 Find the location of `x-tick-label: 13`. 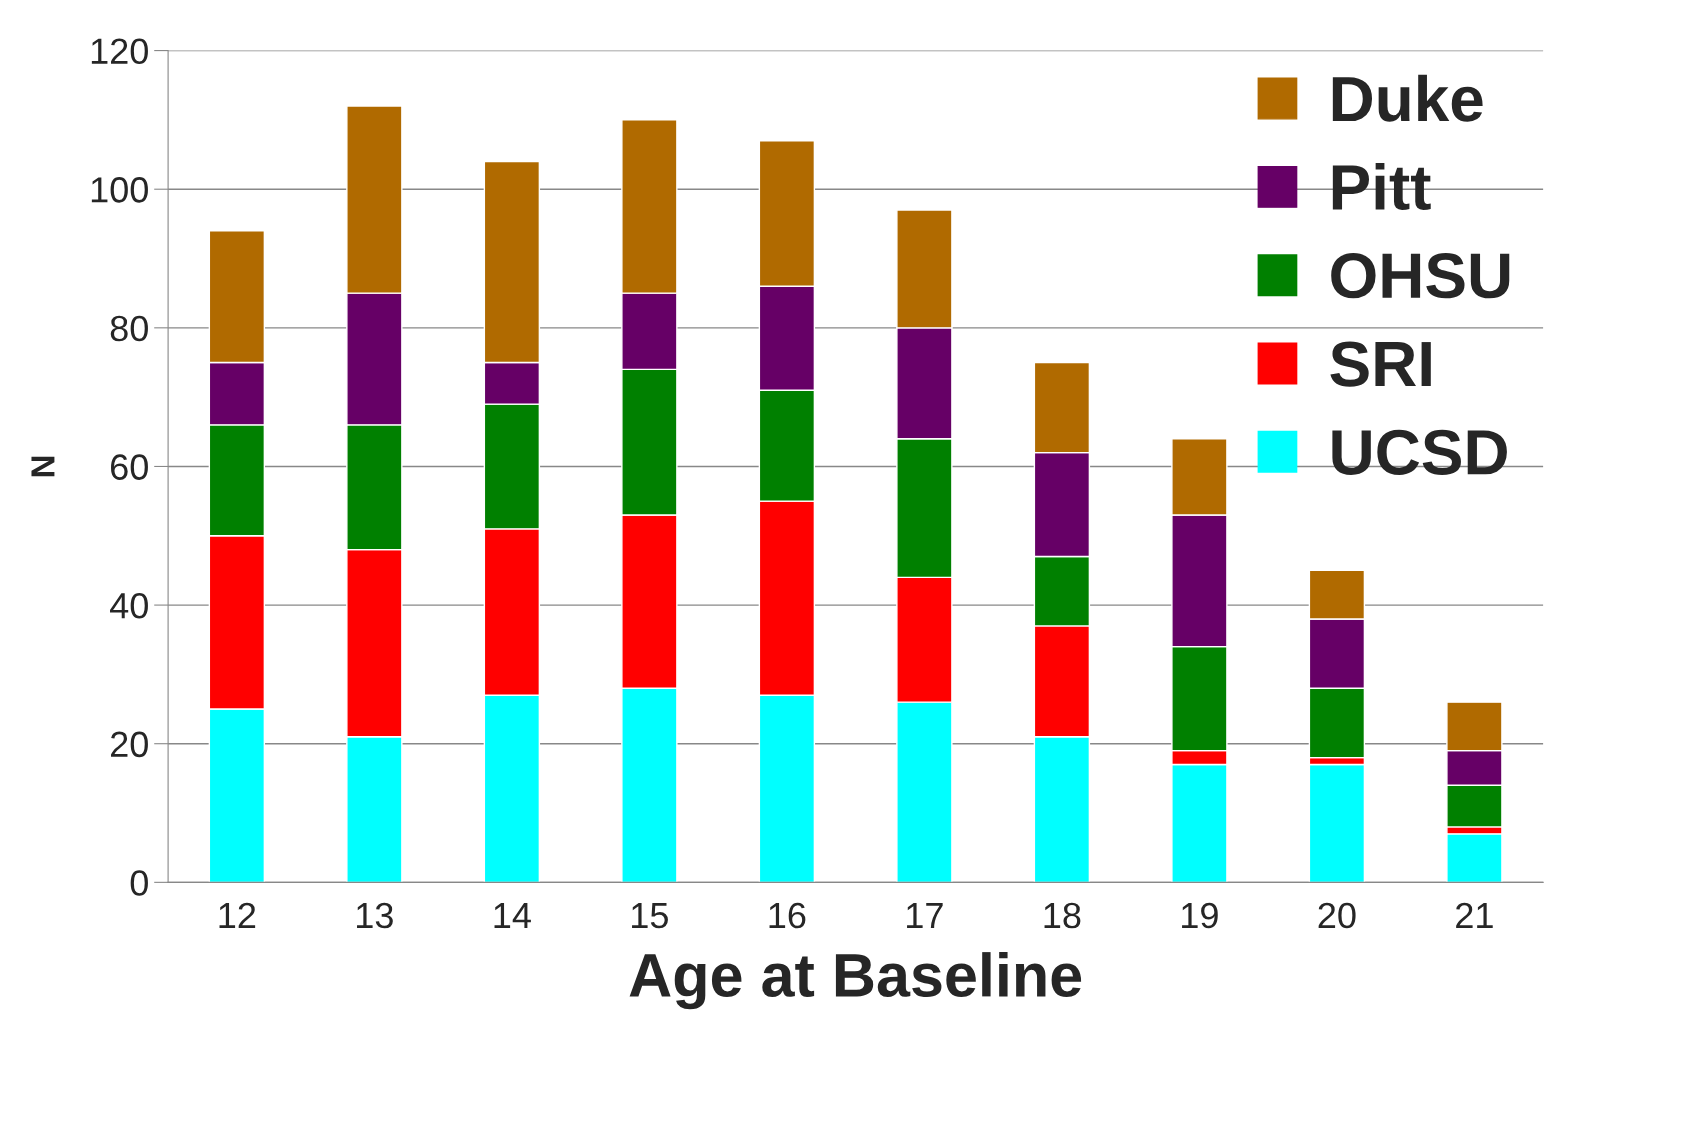

x-tick-label: 13 is located at coordinates (375, 915).